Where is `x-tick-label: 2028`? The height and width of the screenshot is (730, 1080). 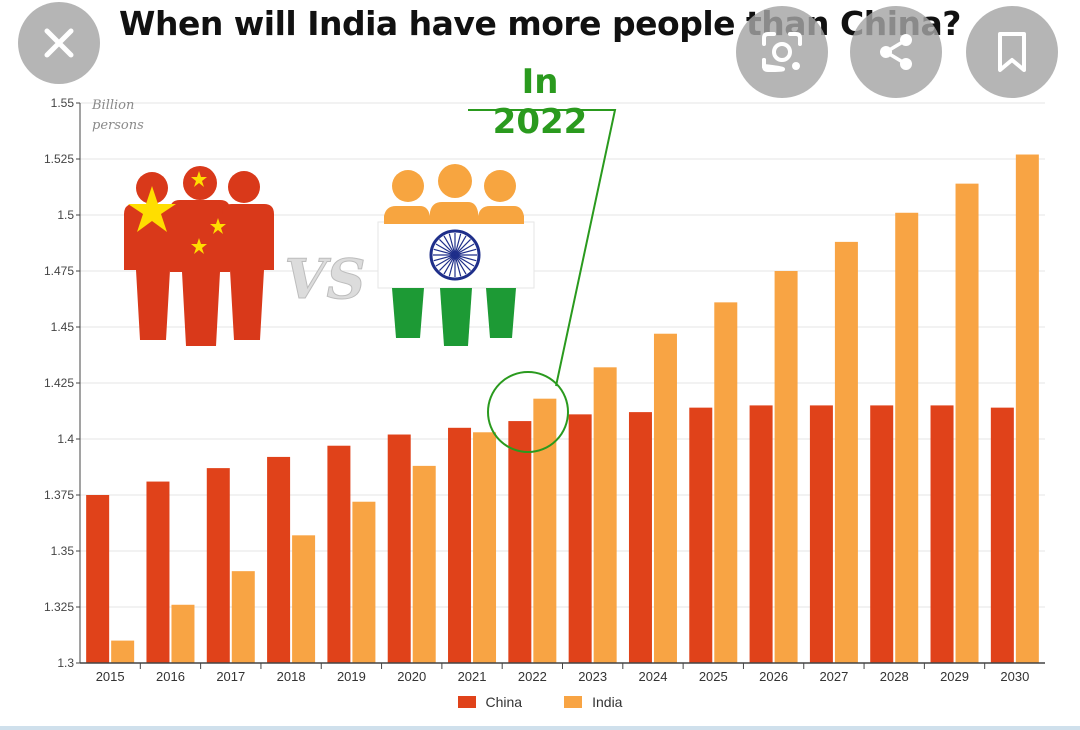
x-tick-label: 2028 is located at coordinates (894, 676).